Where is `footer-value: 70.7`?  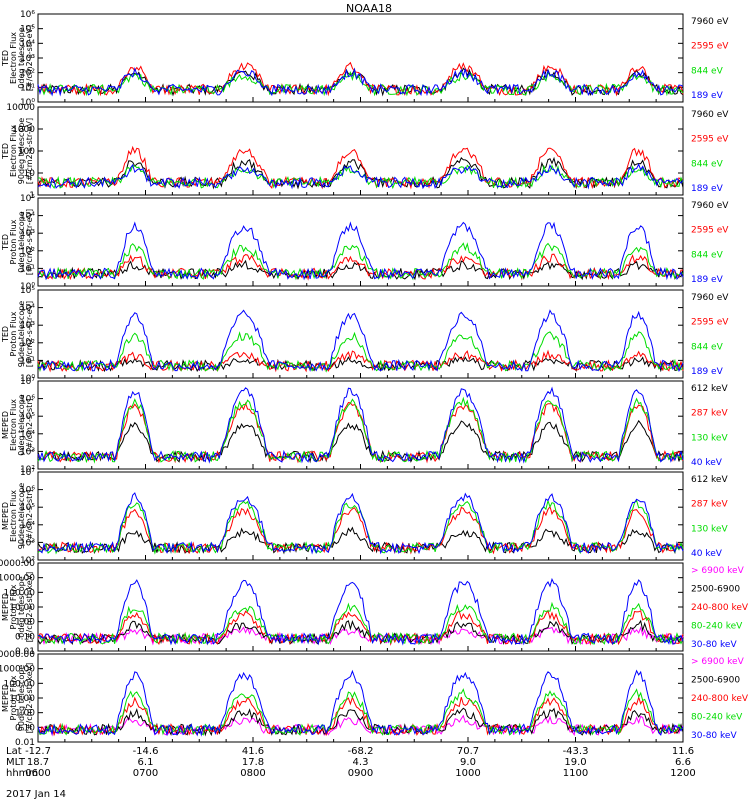 footer-value: 70.7 is located at coordinates (468, 751).